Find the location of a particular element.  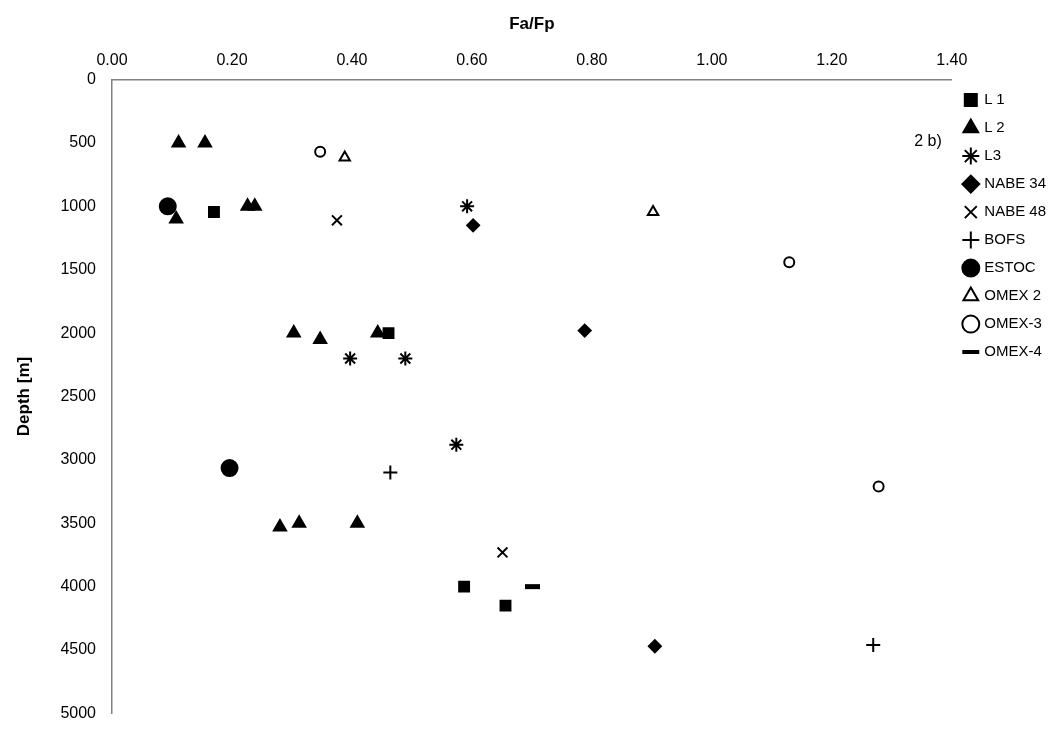

y-tick-label: 1000 is located at coordinates (78, 205).